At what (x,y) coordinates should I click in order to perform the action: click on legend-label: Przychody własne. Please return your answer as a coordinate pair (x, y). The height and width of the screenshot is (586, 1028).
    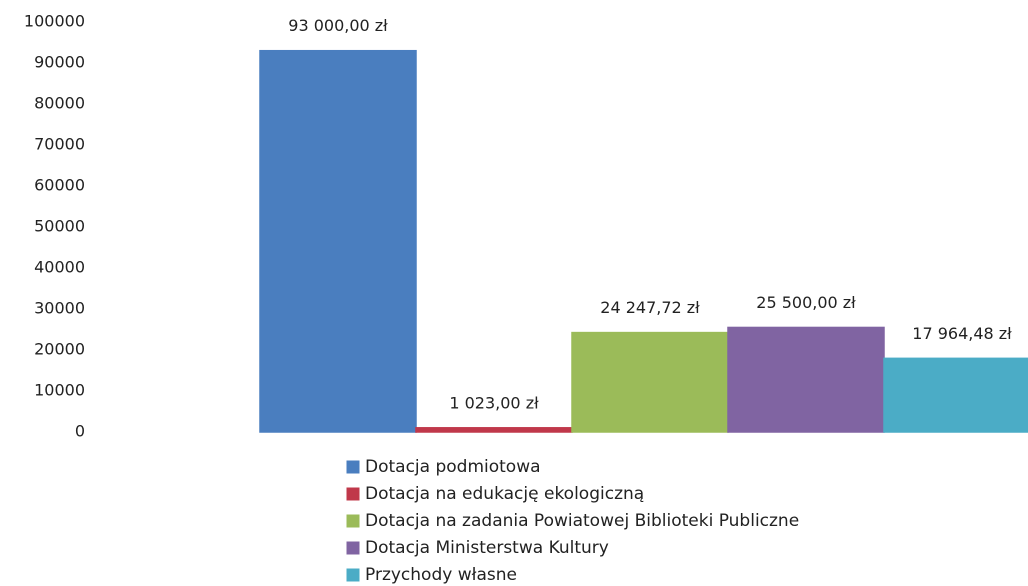
    Looking at the image, I should click on (441, 575).